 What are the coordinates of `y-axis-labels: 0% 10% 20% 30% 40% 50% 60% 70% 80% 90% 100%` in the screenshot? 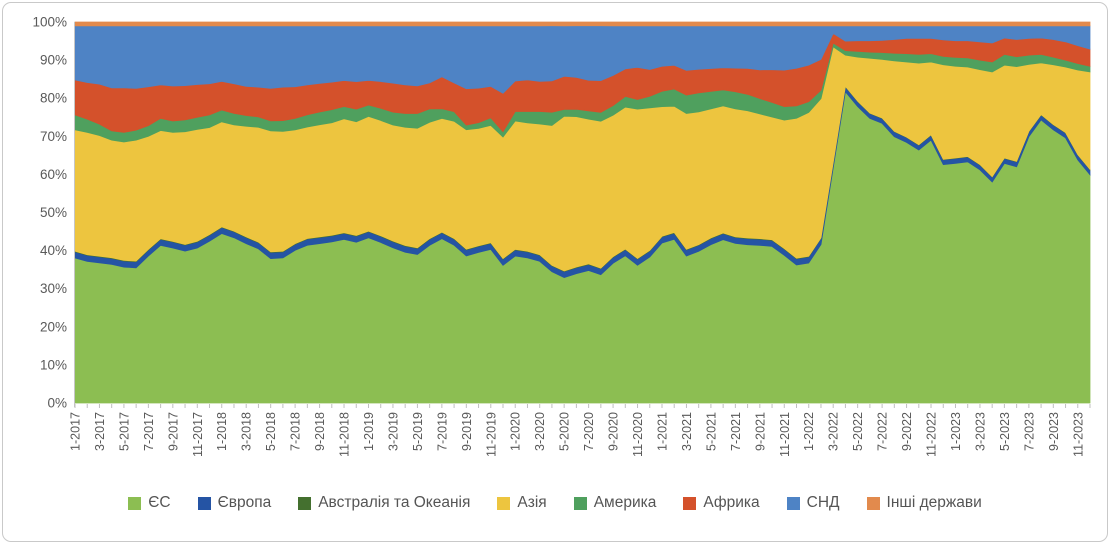 It's located at (49, 213).